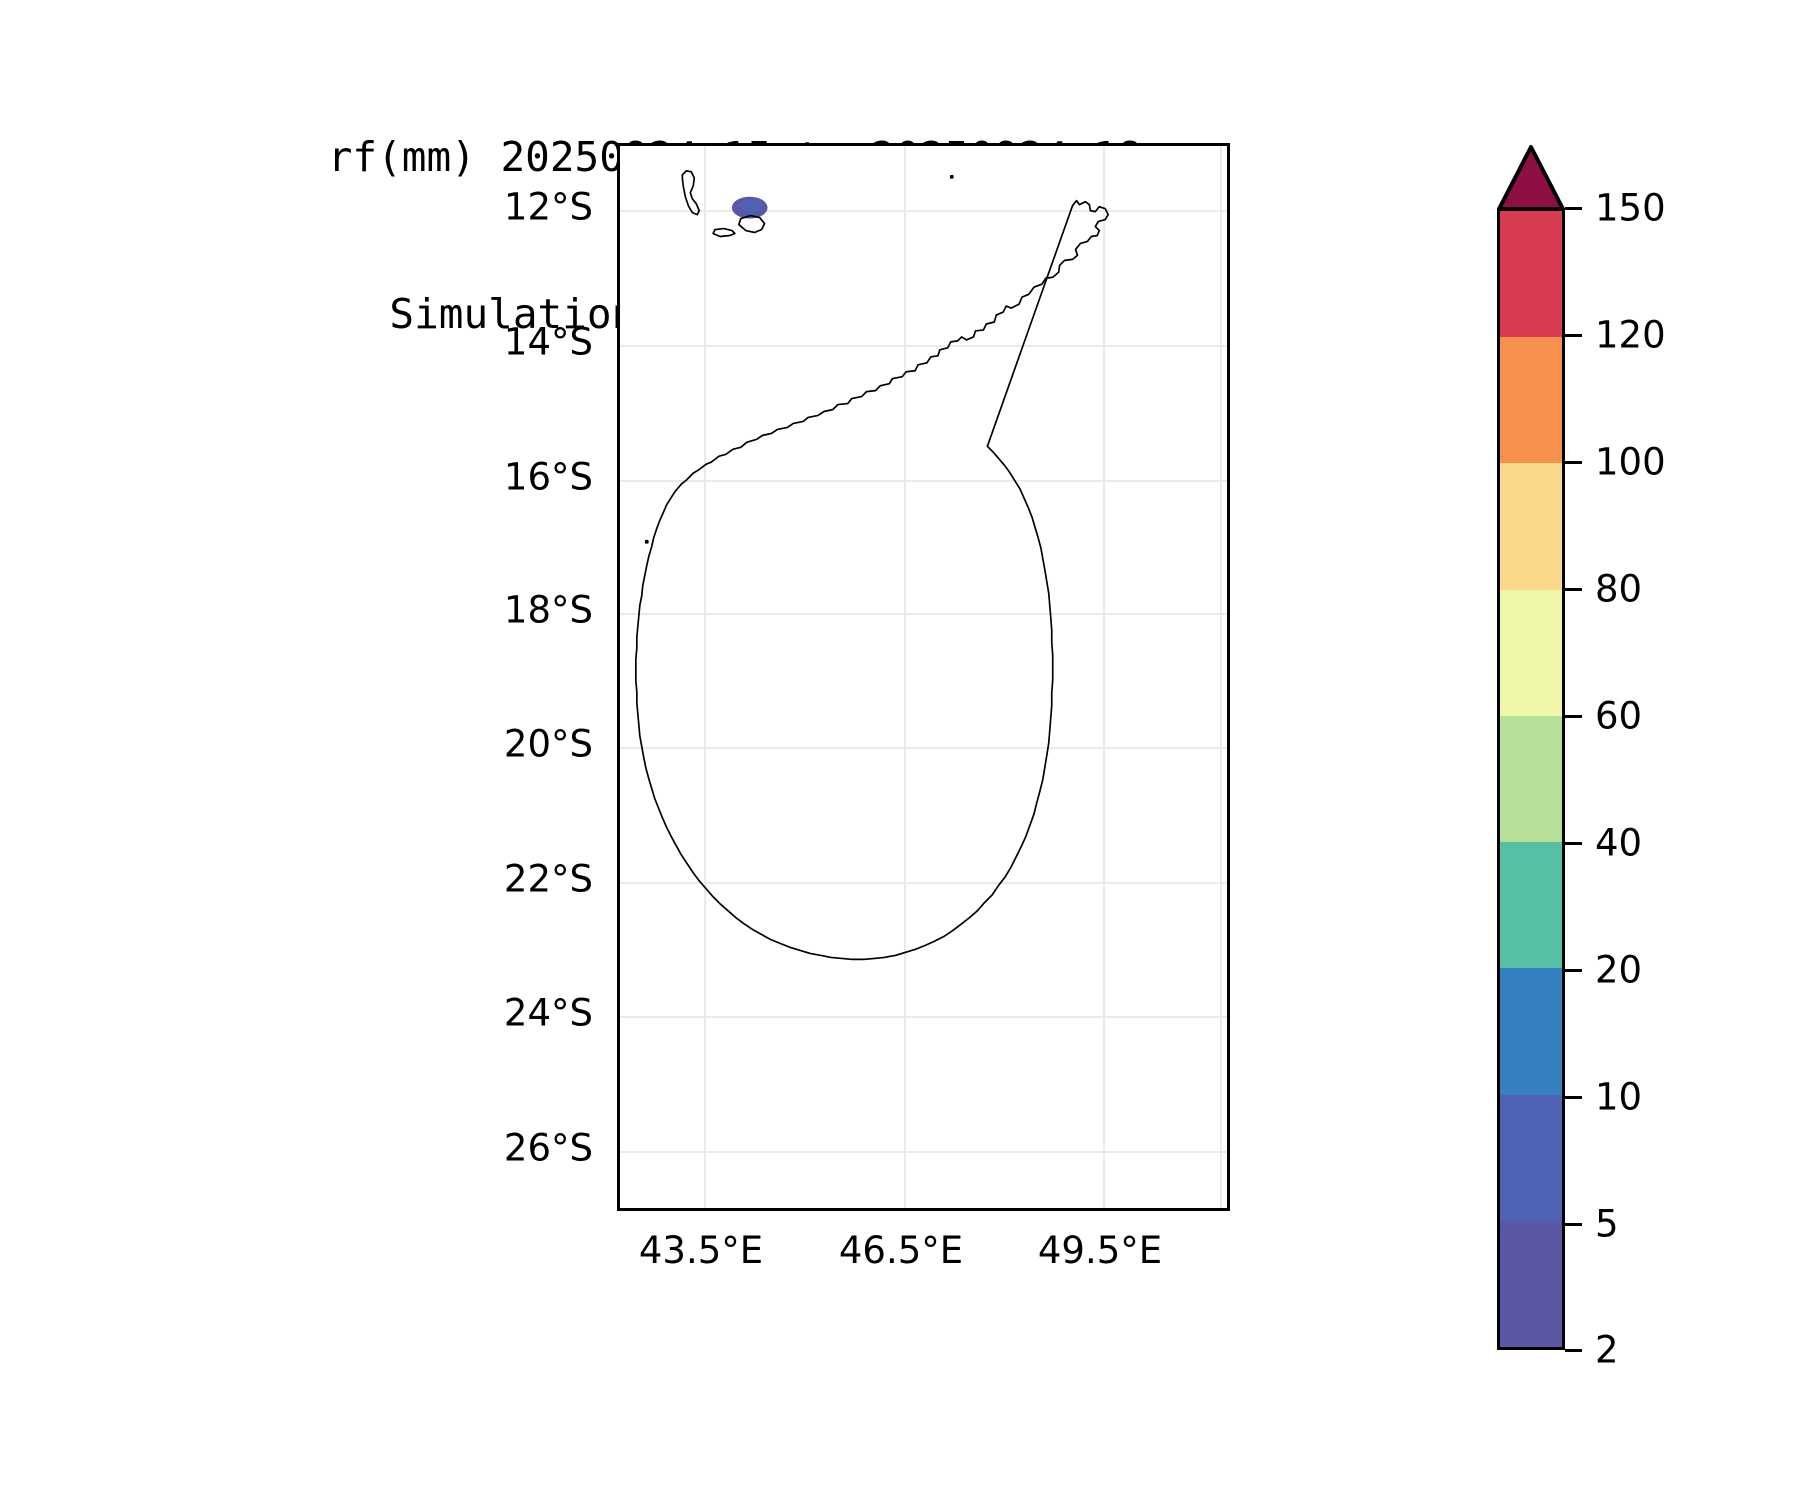 The image size is (1800, 1500). What do you see at coordinates (751, 224) in the screenshot?
I see `island-mayotte` at bounding box center [751, 224].